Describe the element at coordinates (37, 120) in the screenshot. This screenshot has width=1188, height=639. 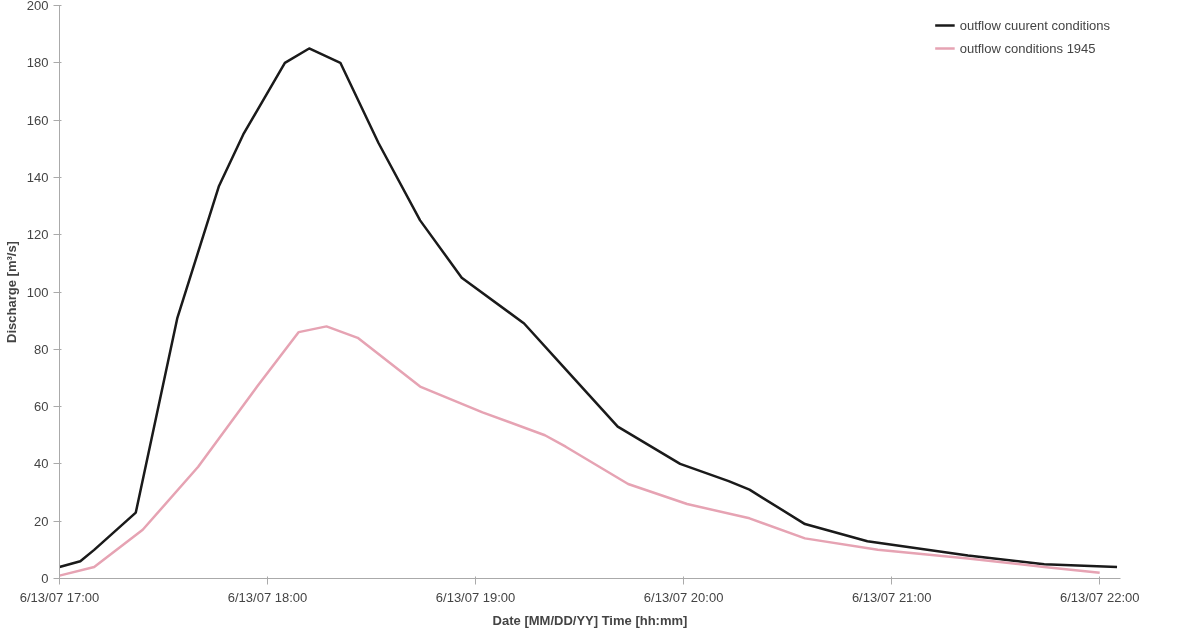
I see `y-tick-label: 160` at that location.